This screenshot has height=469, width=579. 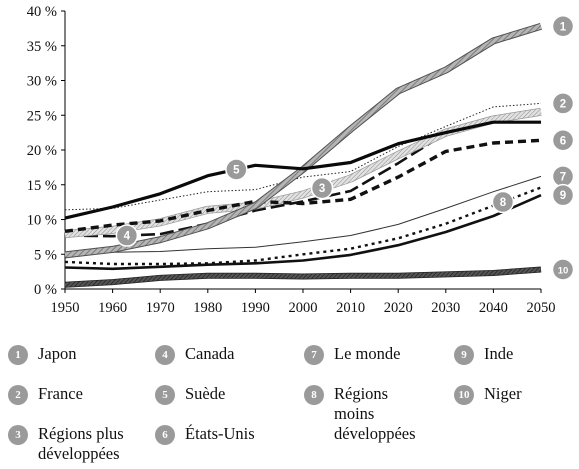 What do you see at coordinates (541, 308) in the screenshot?
I see `x-tick-label: 2050` at bounding box center [541, 308].